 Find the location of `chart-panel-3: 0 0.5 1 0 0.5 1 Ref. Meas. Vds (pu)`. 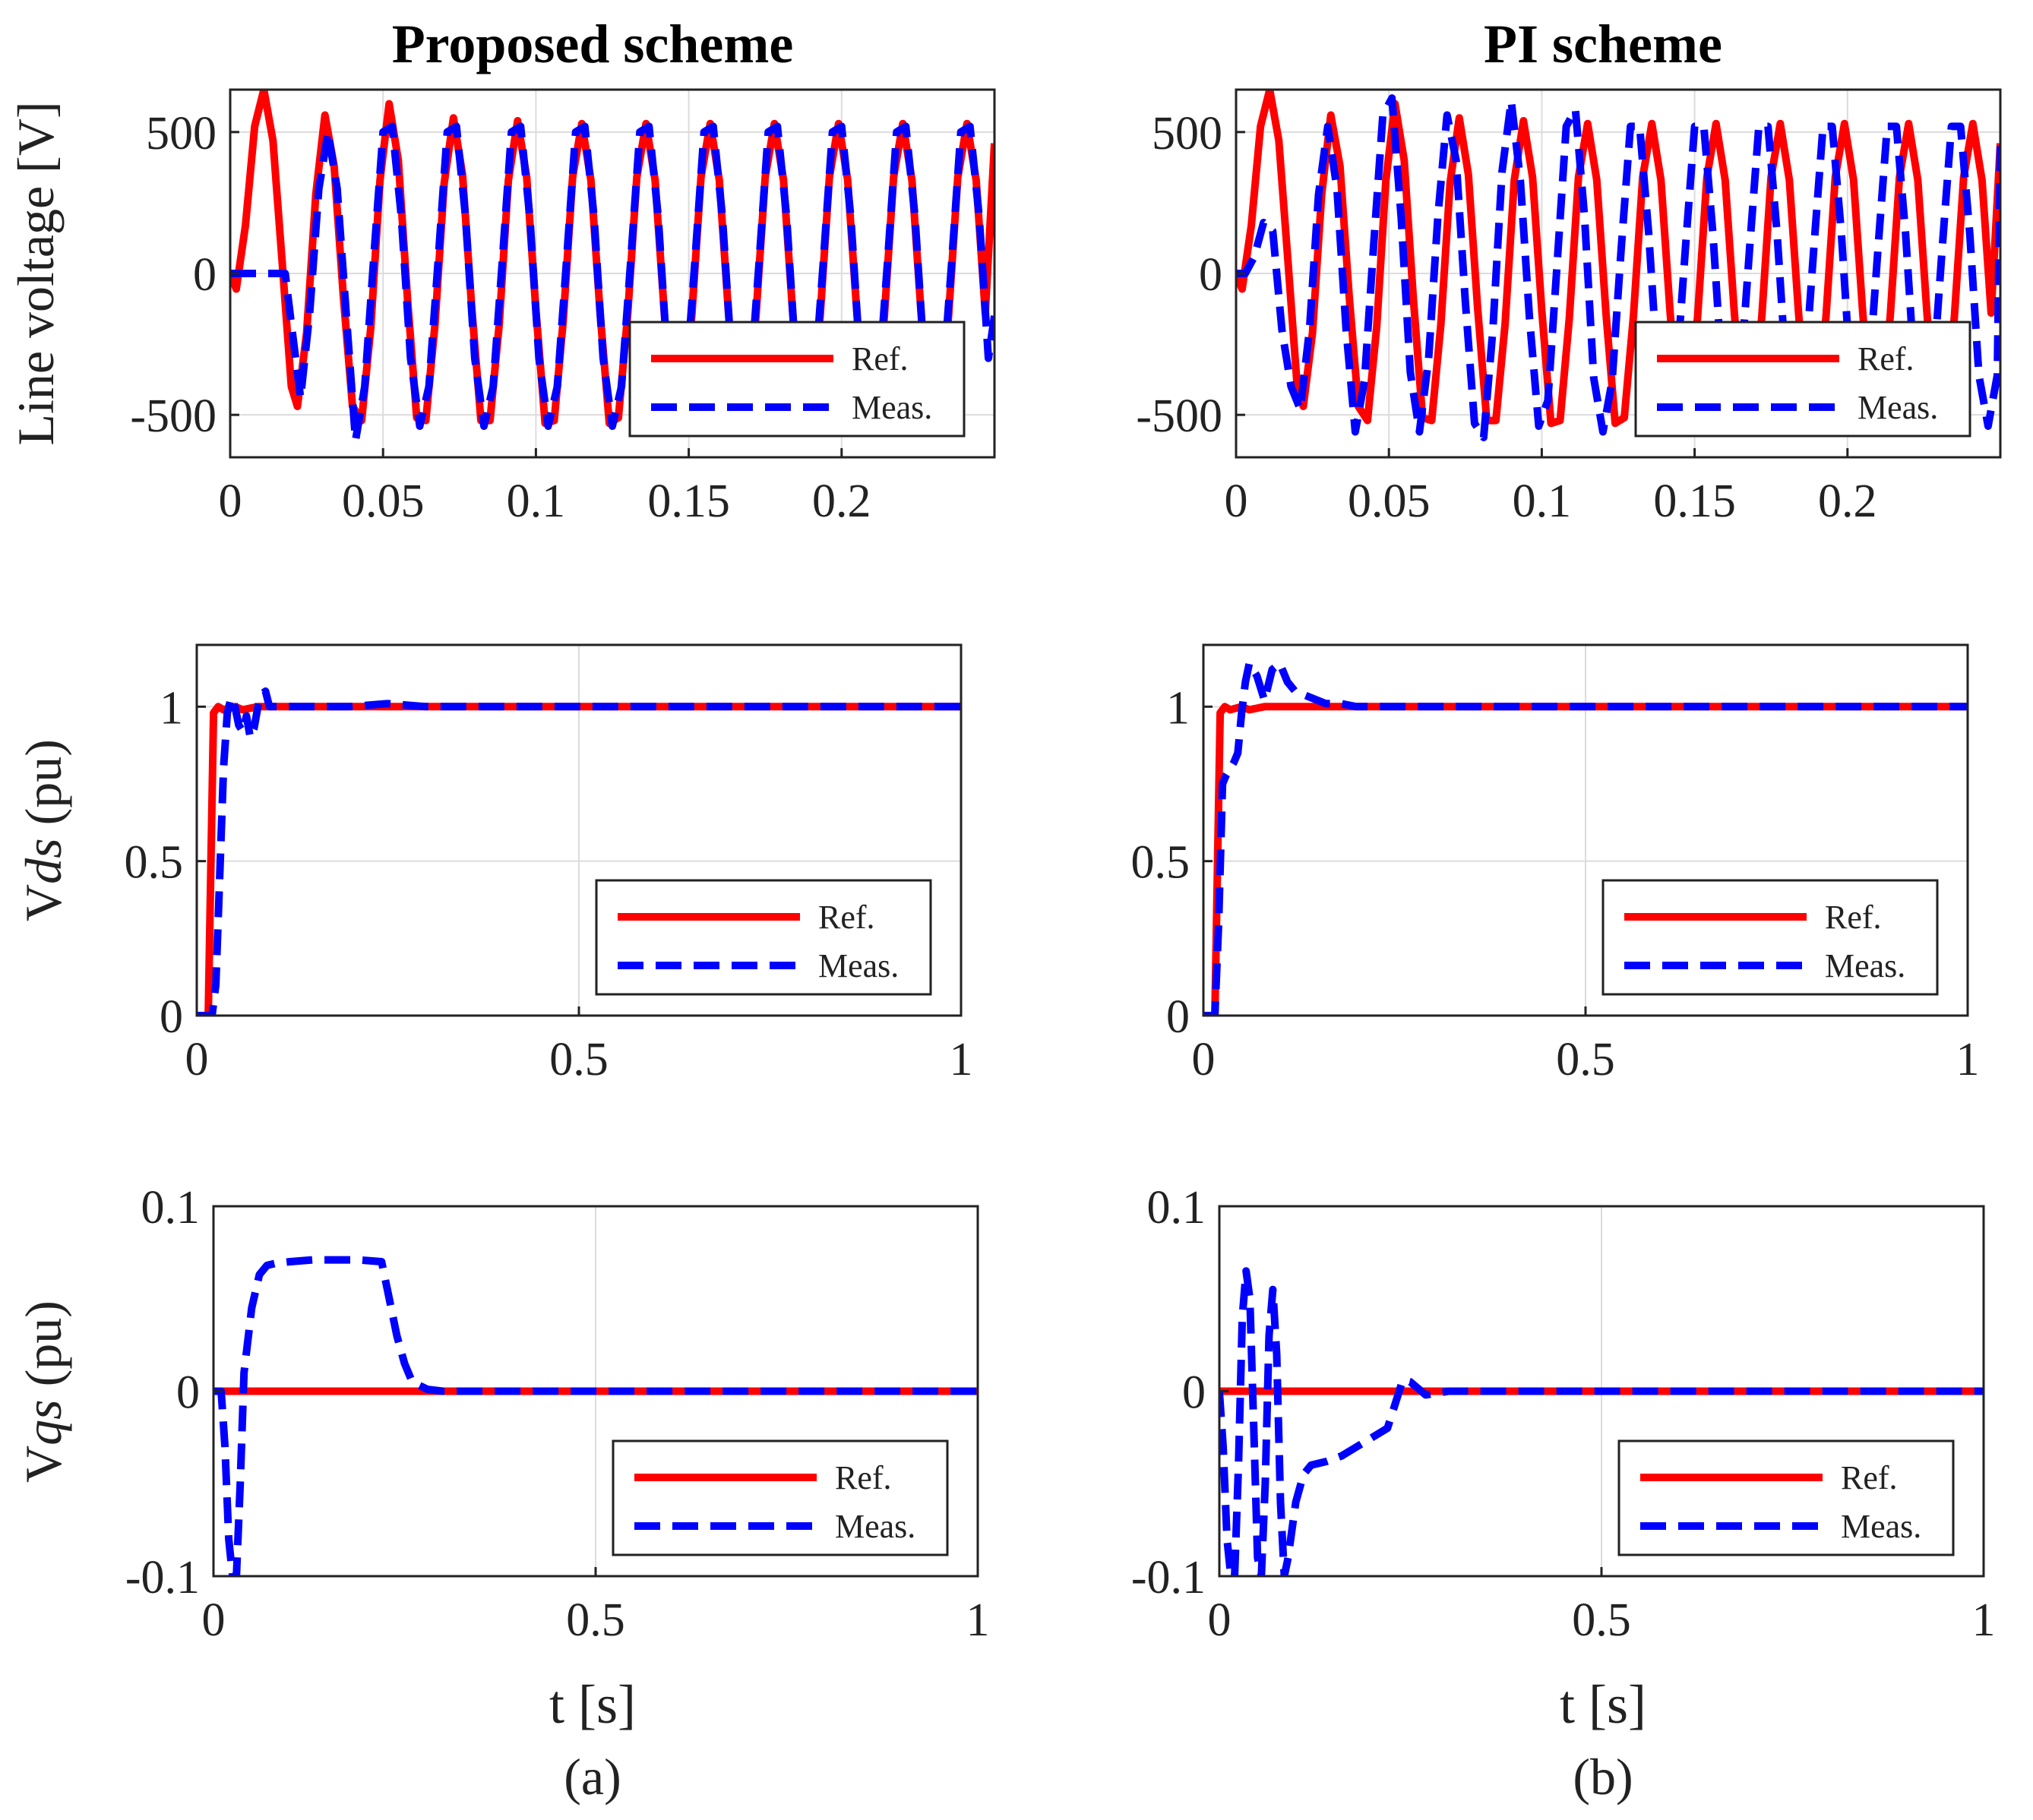

chart-panel-3: 0 0.5 1 0 0.5 1 Ref. Meas. Vds (pu) is located at coordinates (493, 864).